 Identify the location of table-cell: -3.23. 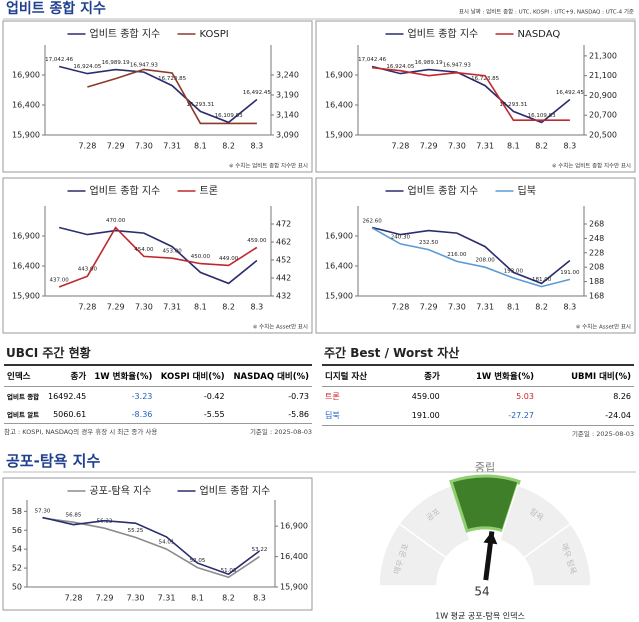
(142, 396).